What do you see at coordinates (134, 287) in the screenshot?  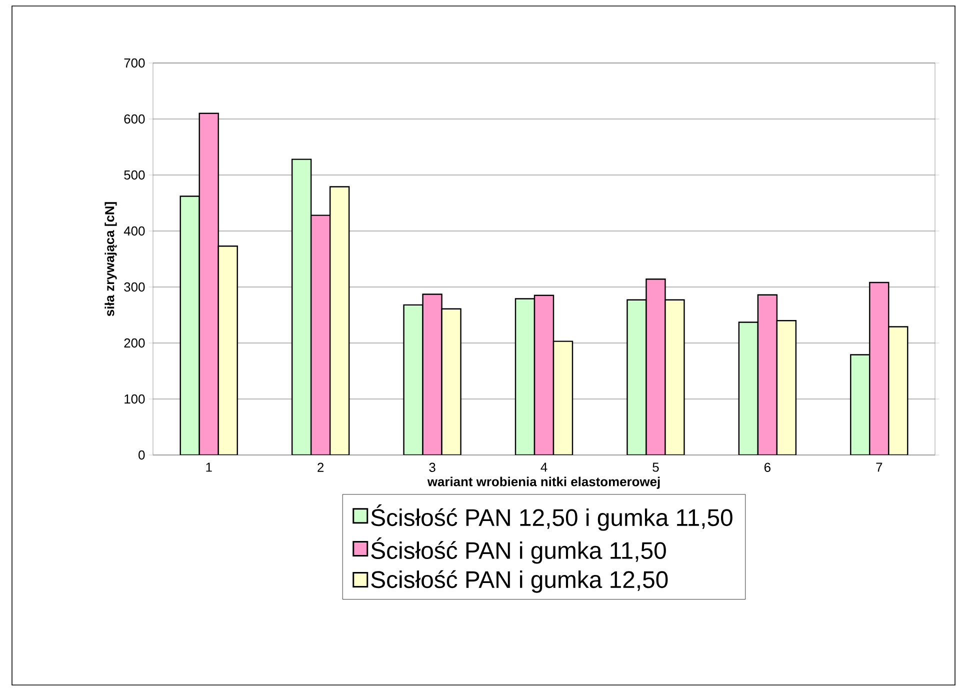 I see `y-tick-label: 300` at bounding box center [134, 287].